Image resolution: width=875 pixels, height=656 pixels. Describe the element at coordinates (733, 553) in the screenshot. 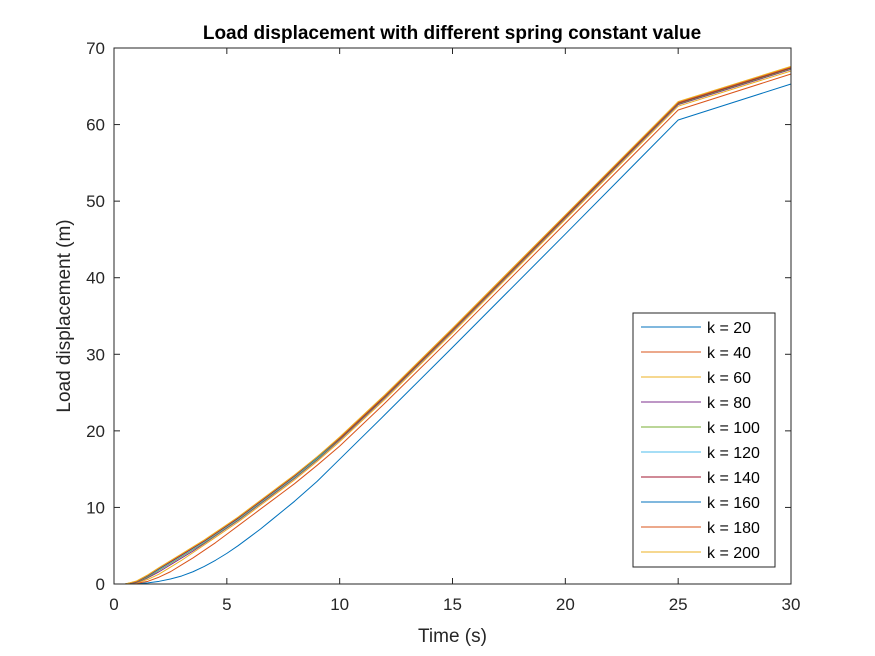

I see `legend-label: k = 200` at that location.